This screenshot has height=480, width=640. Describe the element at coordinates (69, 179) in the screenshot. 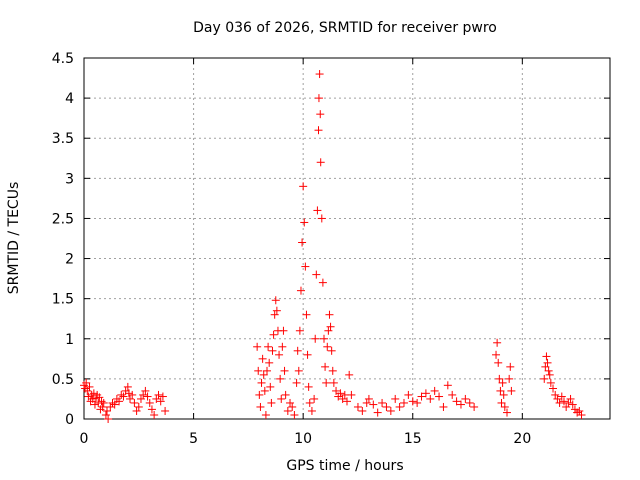

I see `y-tick-label: 3` at that location.